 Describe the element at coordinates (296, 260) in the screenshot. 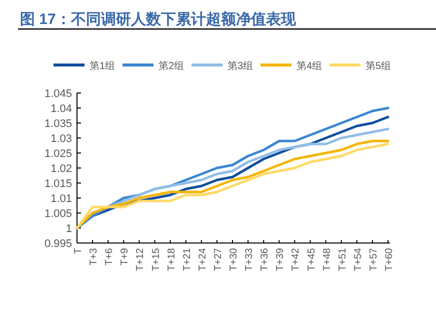

I see `x-tick-label: T+42` at that location.